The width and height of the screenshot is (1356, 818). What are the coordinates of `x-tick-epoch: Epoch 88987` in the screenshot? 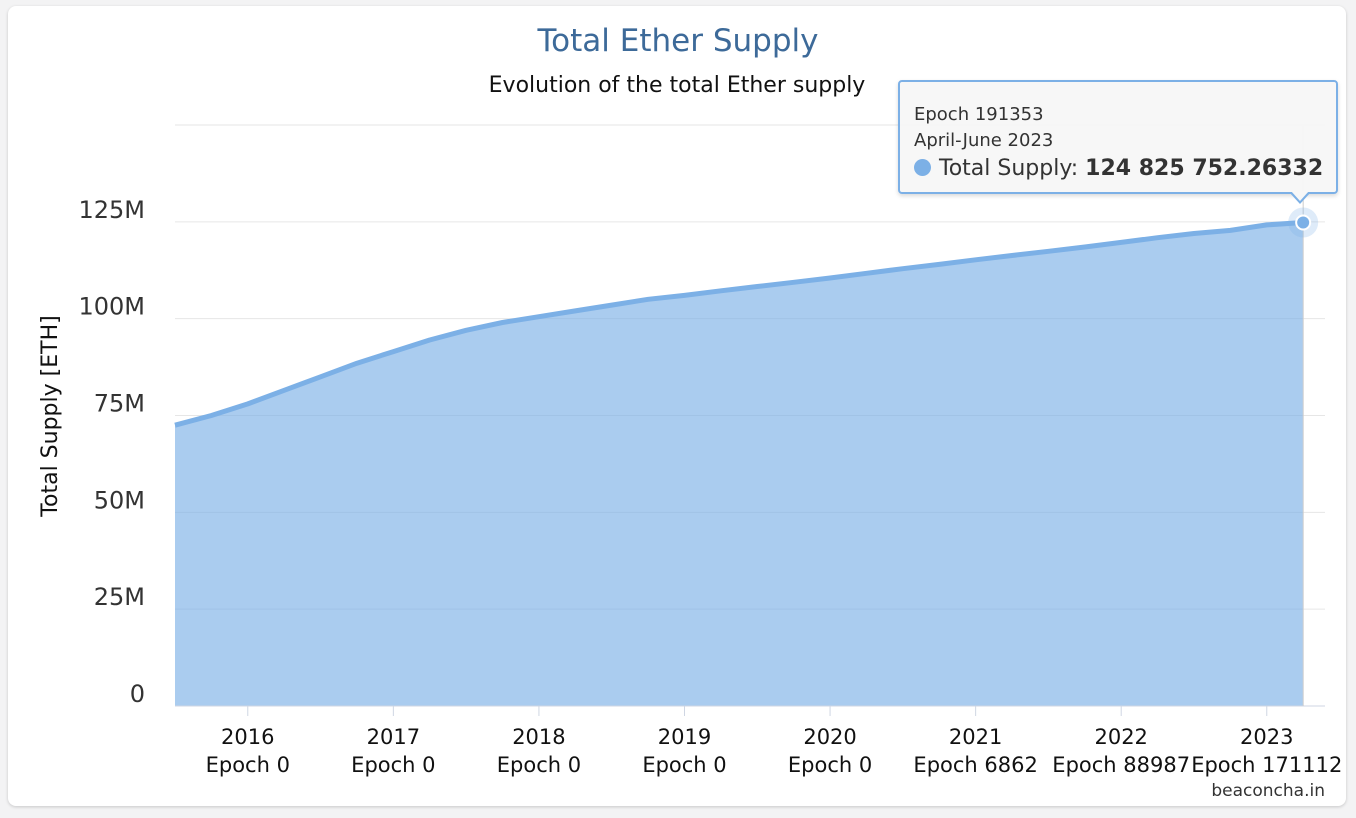 It's located at (1121, 765).